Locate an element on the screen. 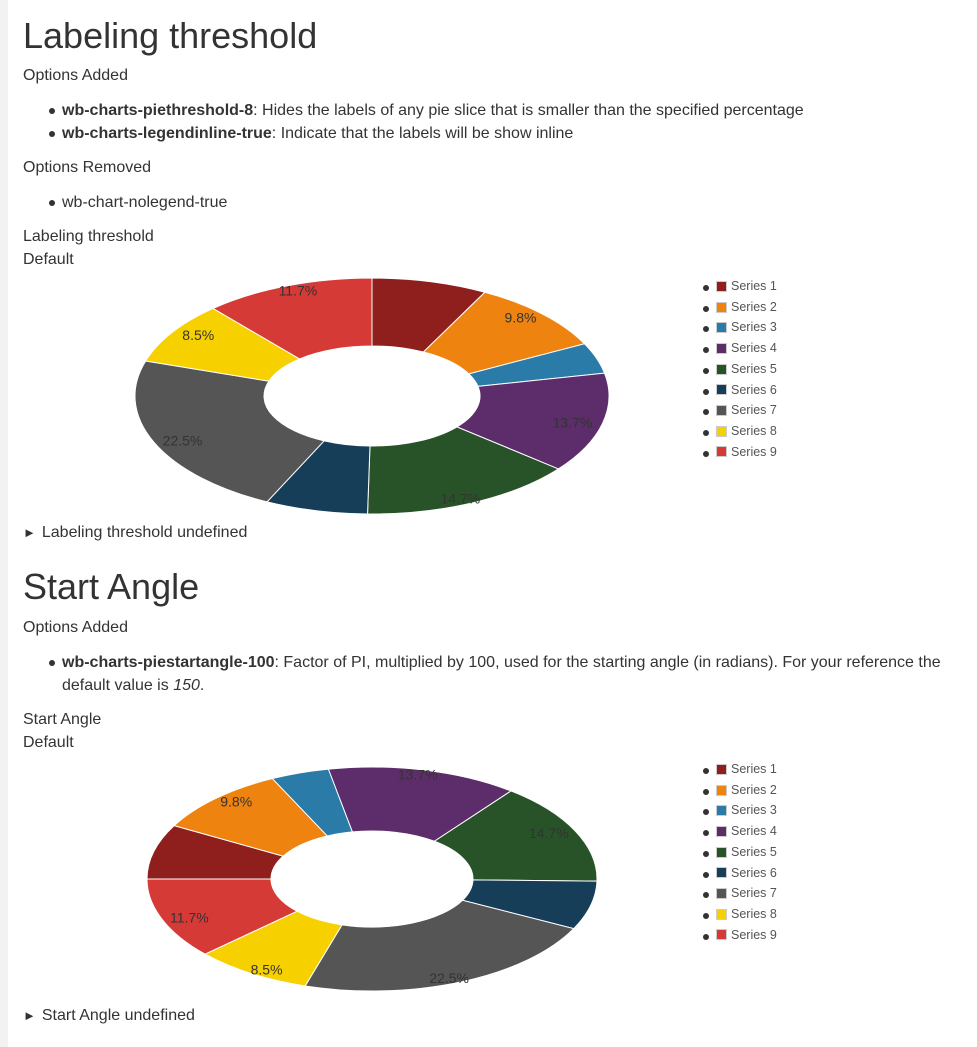  details-label: Start Angle undefined is located at coordinates (118, 1015).